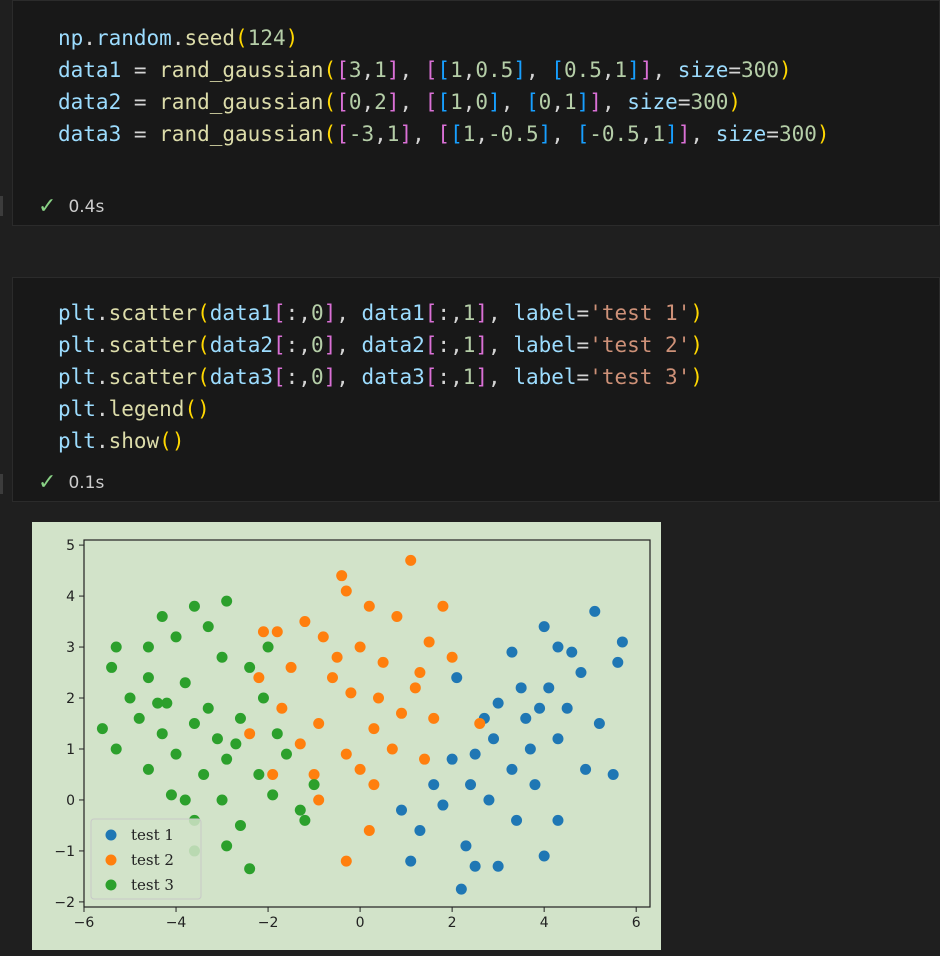 Image resolution: width=940 pixels, height=956 pixels. What do you see at coordinates (152, 885) in the screenshot?
I see `legend-label: test 3` at bounding box center [152, 885].